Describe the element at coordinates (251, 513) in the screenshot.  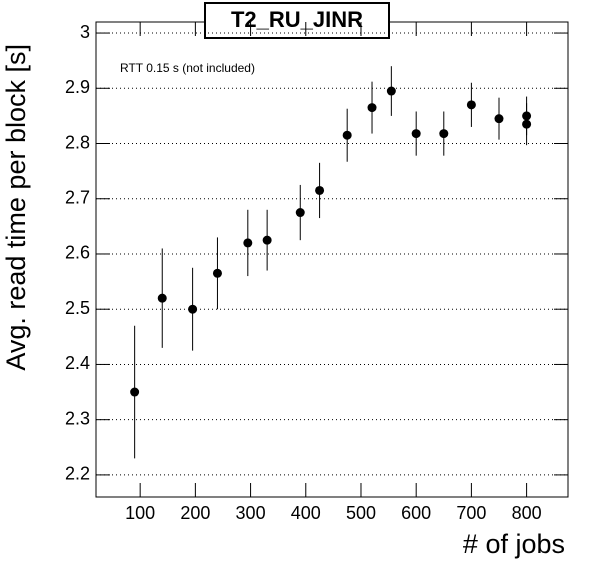
I see `x-tick-label: 300` at that location.